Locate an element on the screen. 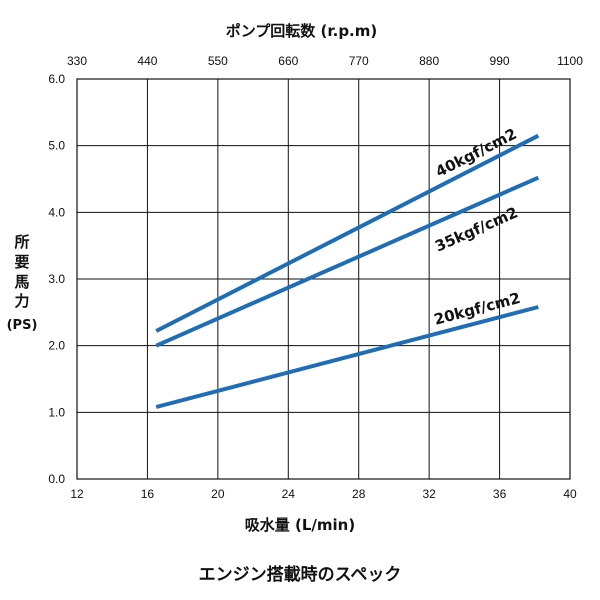 The image size is (600, 600). y-axis-label-line: 力 is located at coordinates (21, 301).